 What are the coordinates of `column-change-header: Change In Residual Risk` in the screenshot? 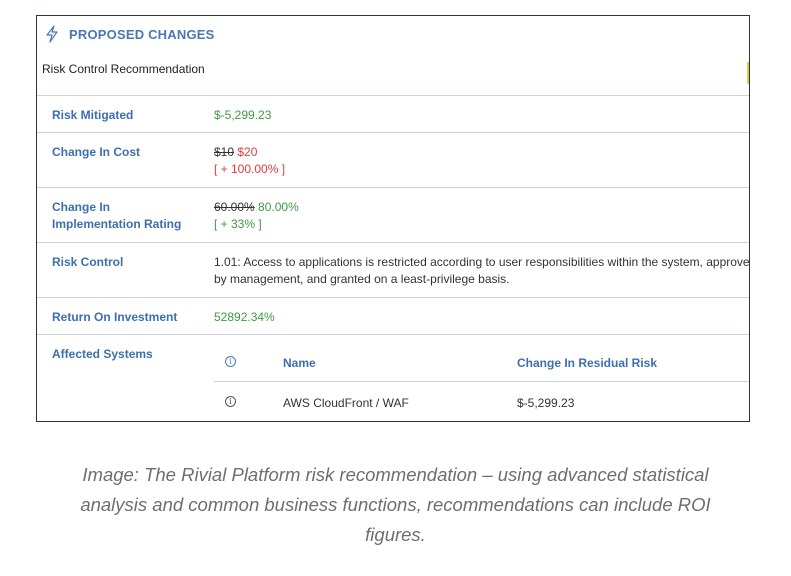 It's located at (587, 363).